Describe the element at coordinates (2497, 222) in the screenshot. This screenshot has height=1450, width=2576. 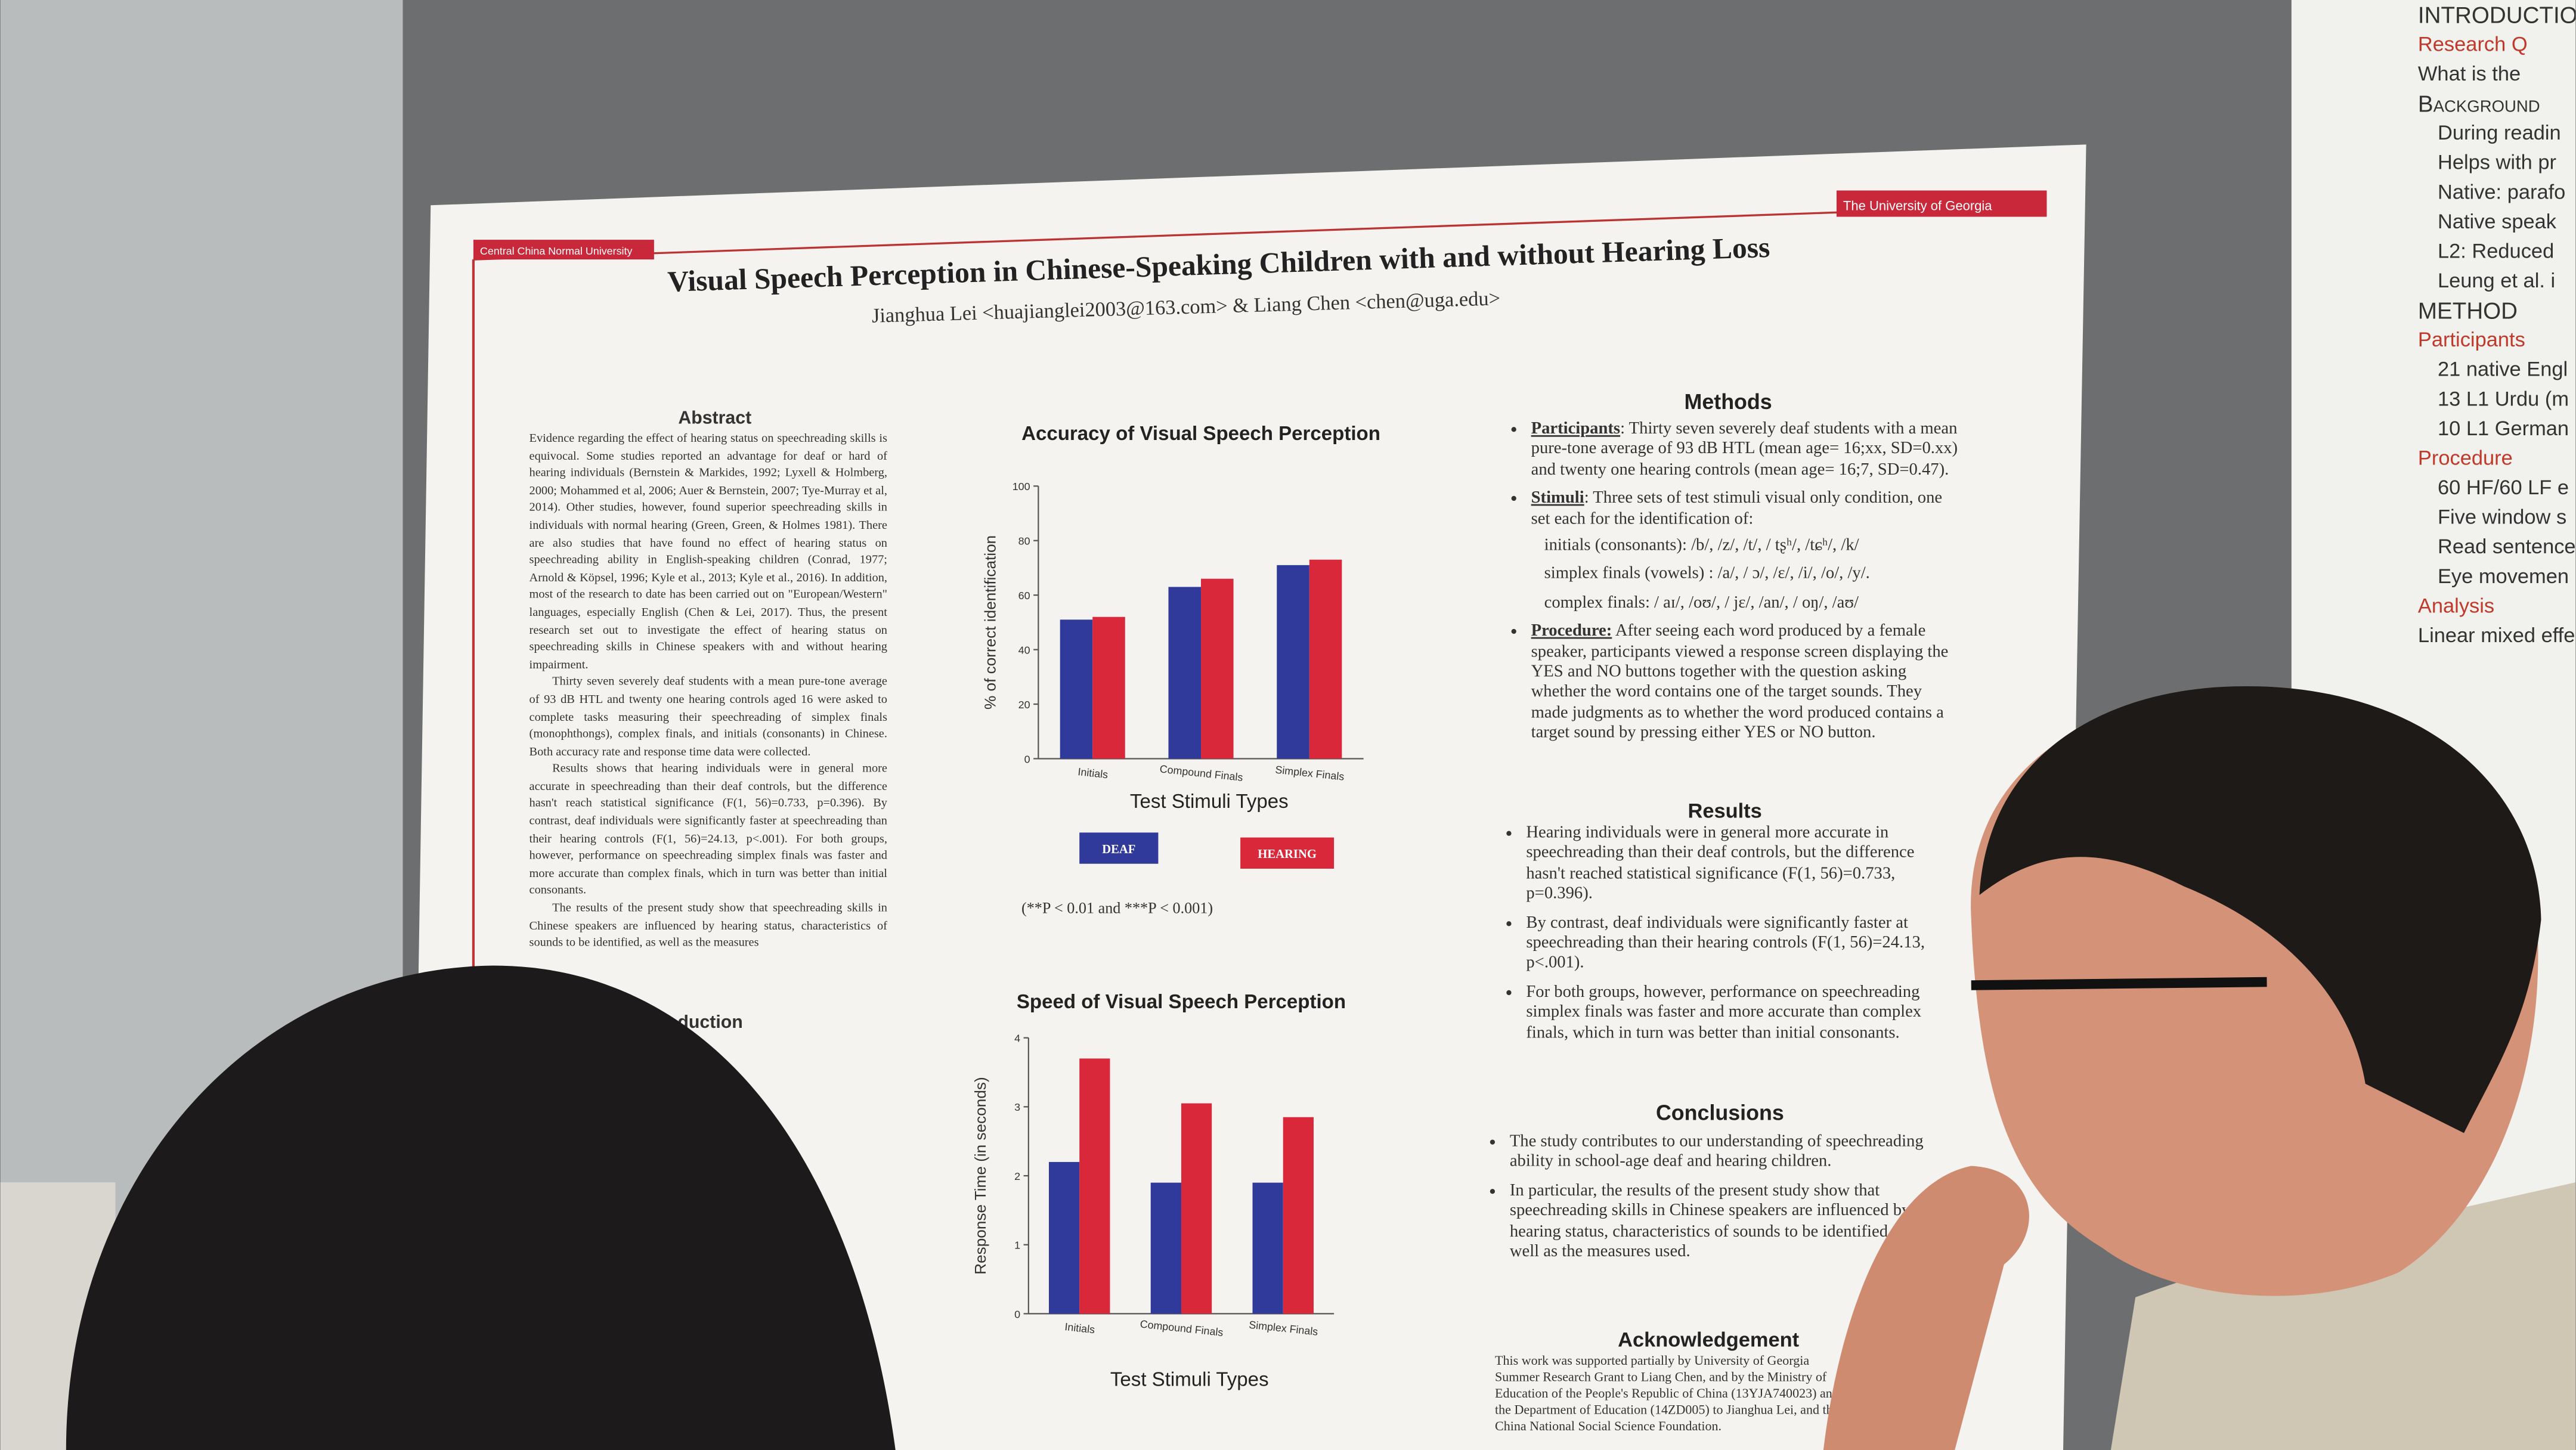
I see `side-line: Native speak` at that location.